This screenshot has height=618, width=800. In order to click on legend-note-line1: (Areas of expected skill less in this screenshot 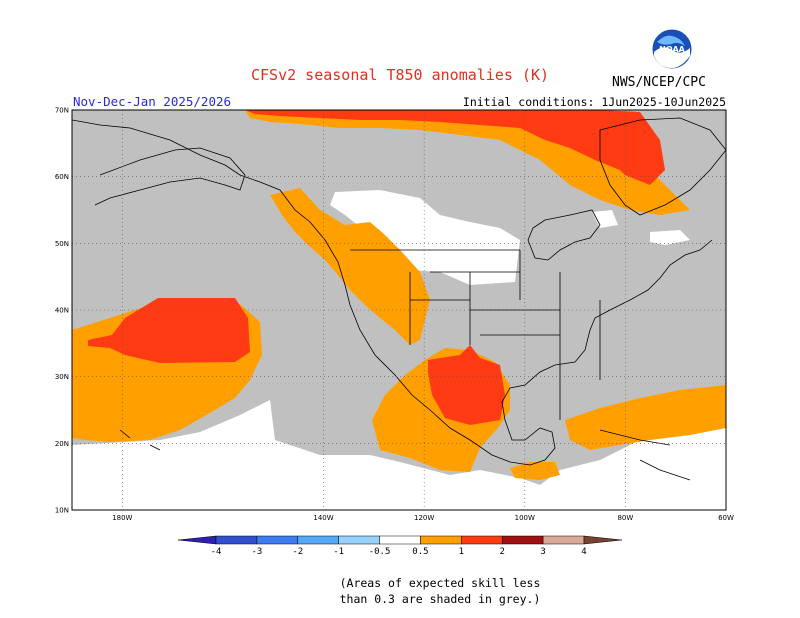, I will do `click(440, 583)`.